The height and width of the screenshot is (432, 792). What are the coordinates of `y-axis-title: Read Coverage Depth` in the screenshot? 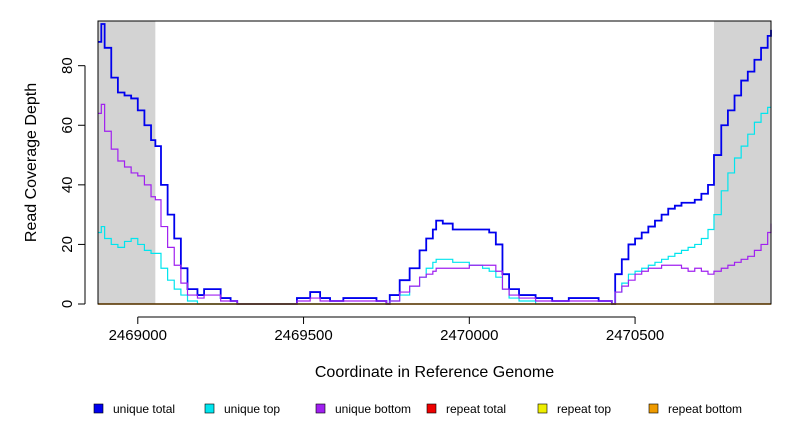 It's located at (31, 162).